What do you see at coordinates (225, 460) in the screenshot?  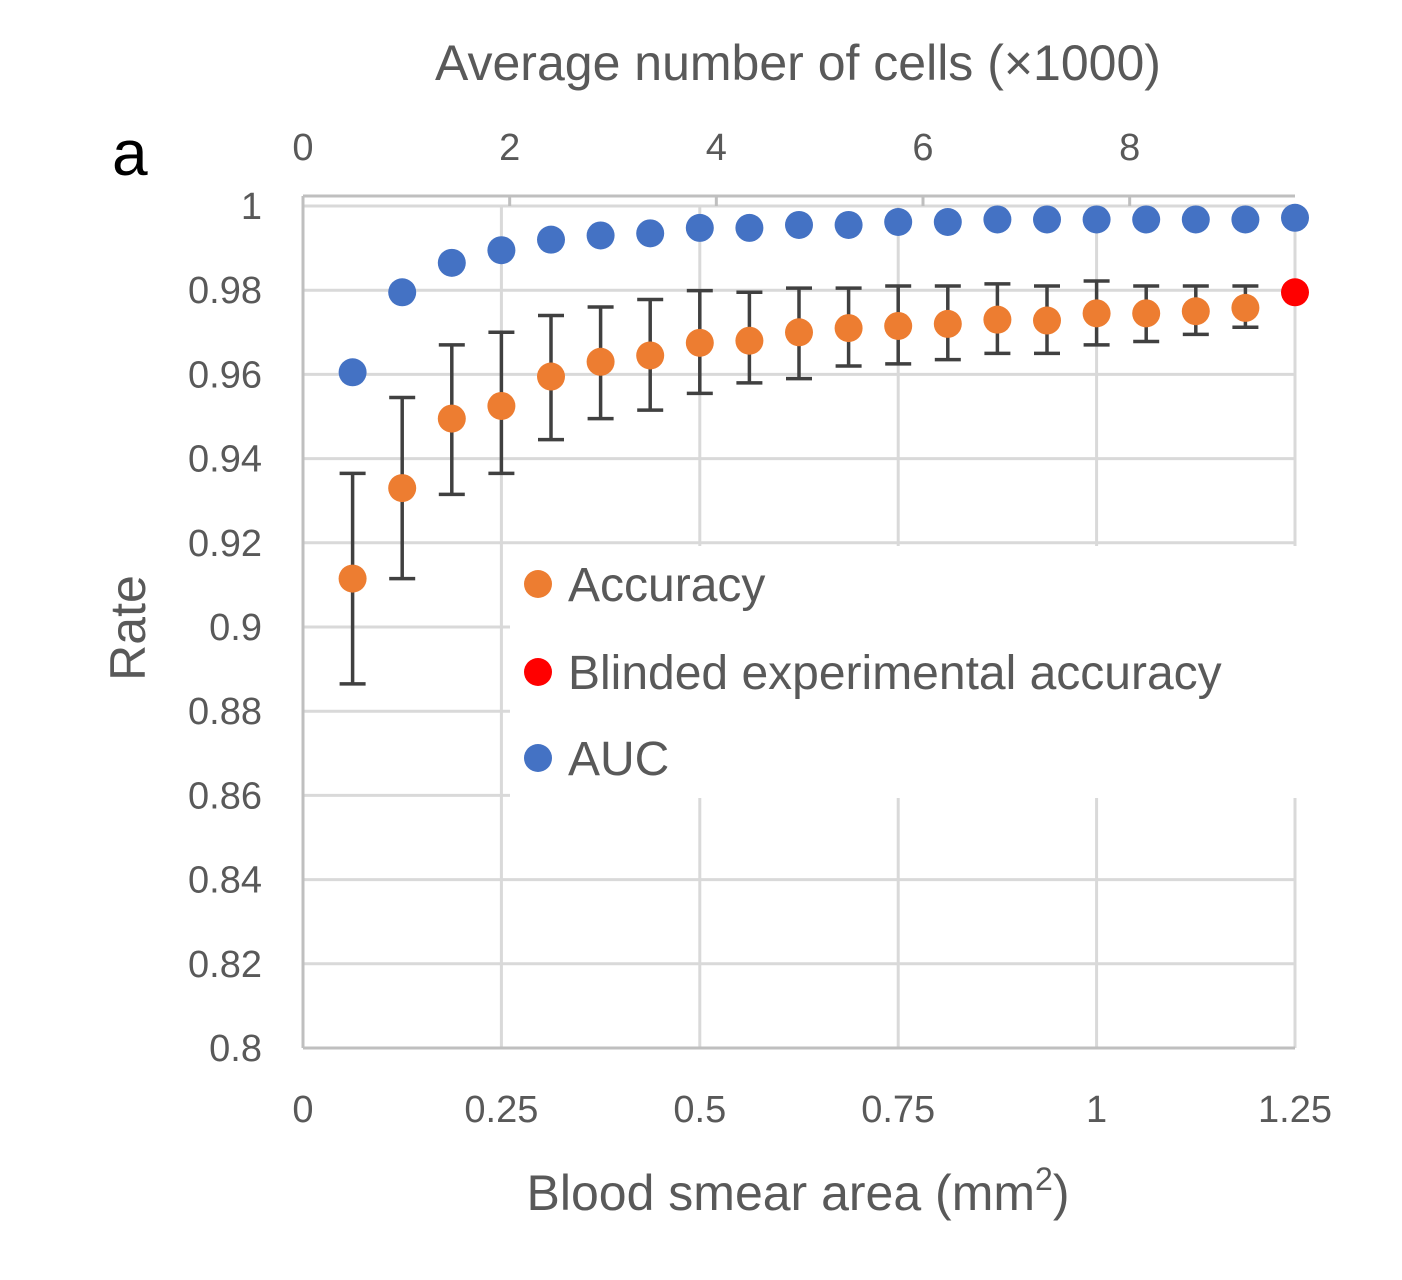 I see `y-tick-label: 0.94` at bounding box center [225, 460].